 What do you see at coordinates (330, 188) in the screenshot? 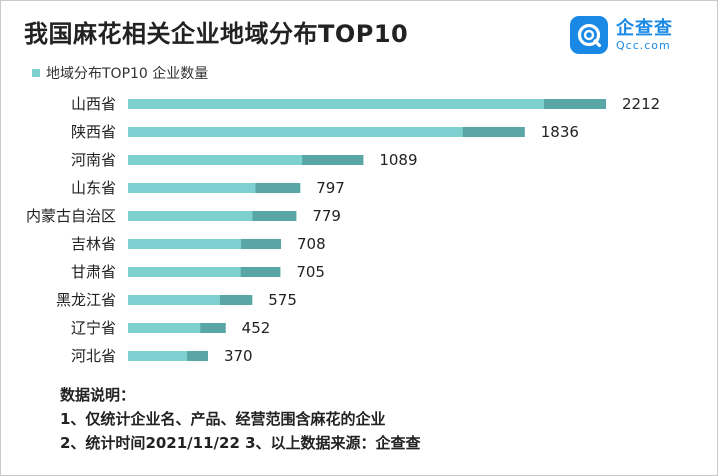
I see `value-label: 797` at bounding box center [330, 188].